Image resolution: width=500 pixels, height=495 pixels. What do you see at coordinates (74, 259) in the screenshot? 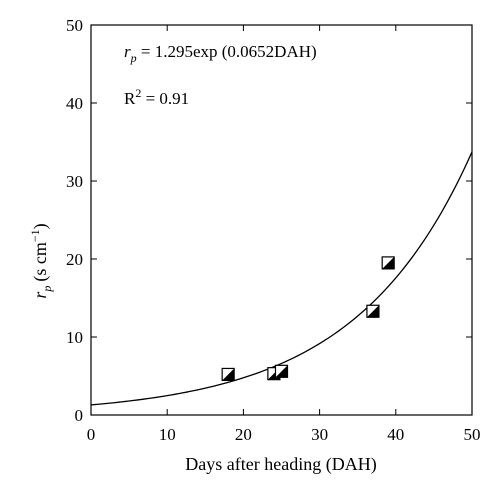
I see `y-tick-label: 20` at bounding box center [74, 259].